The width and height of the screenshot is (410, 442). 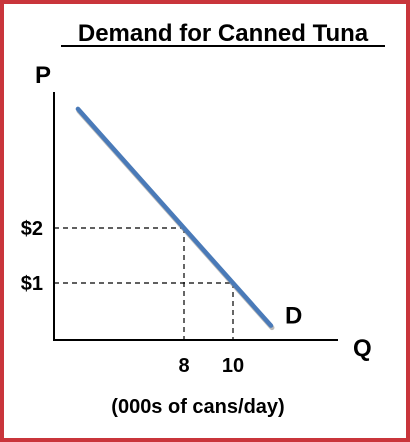 I want to click on y-axis-label: P, so click(x=43, y=75).